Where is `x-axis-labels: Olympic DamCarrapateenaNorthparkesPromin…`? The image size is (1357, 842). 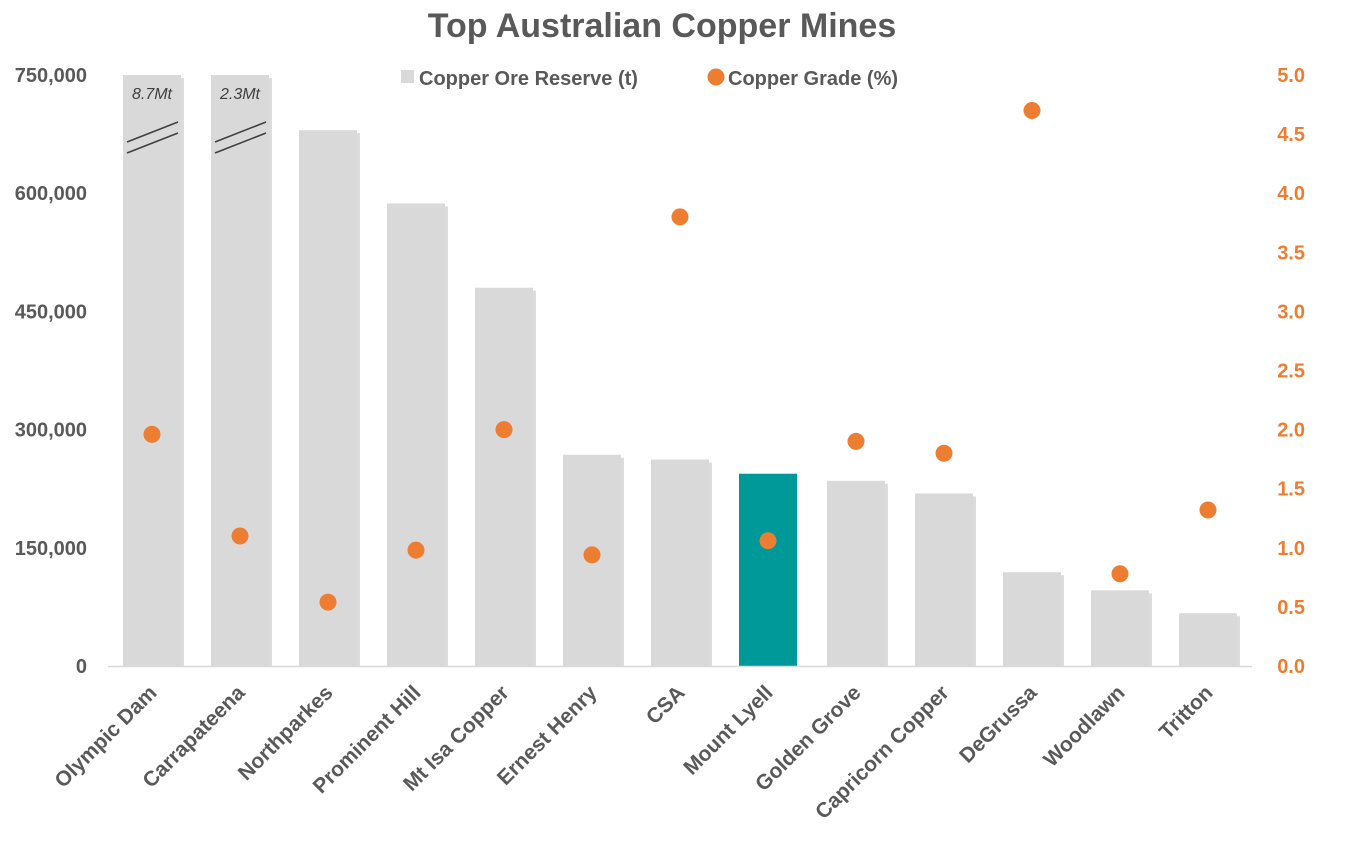
x-axis-labels: Olympic DamCarrapateenaNorthparkesPromin… is located at coordinates (633, 752).